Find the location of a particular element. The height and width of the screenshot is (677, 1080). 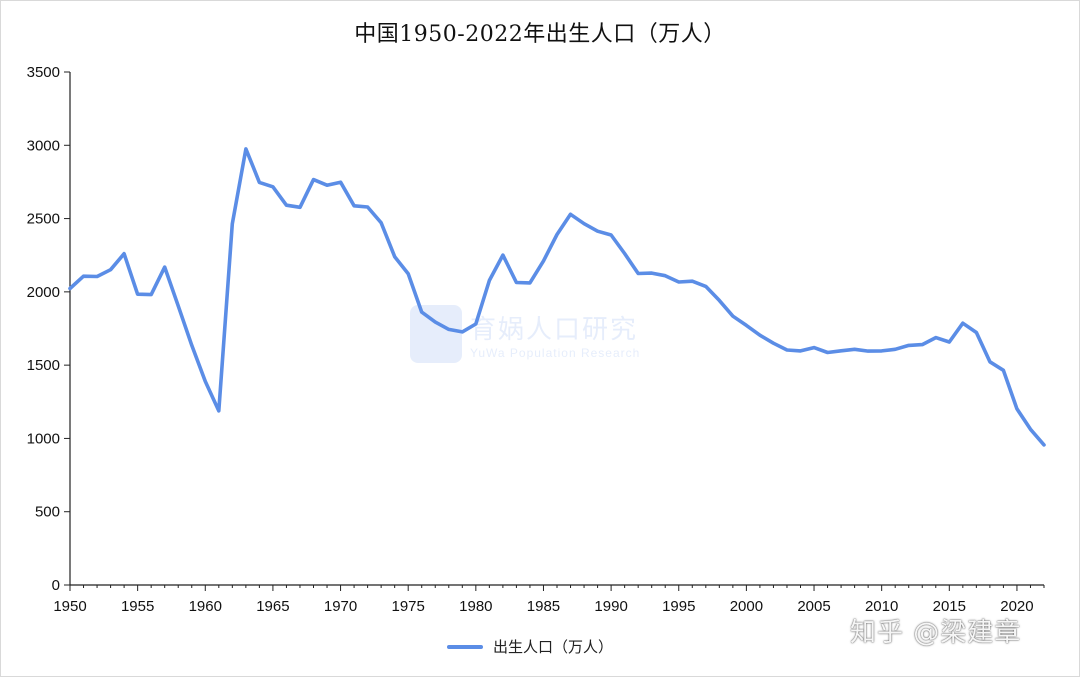

x-tick-label: 2010 is located at coordinates (881, 606).